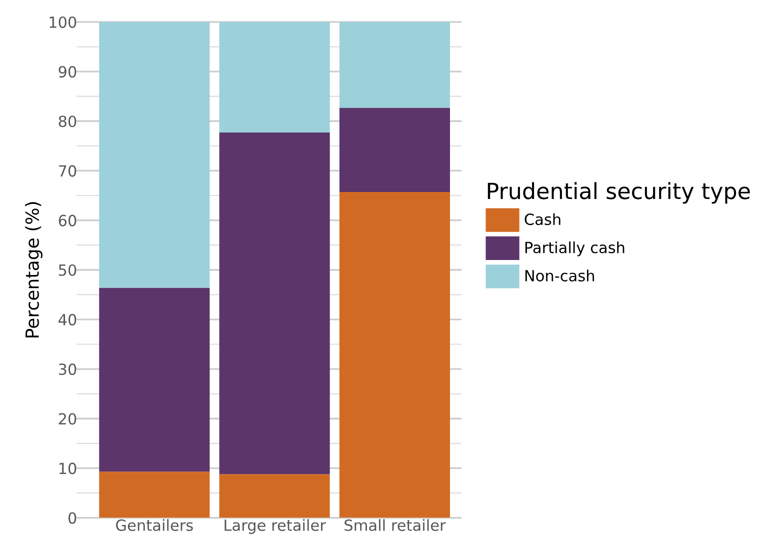  Describe the element at coordinates (275, 526) in the screenshot. I see `x-tick-label: Large retailer` at that location.